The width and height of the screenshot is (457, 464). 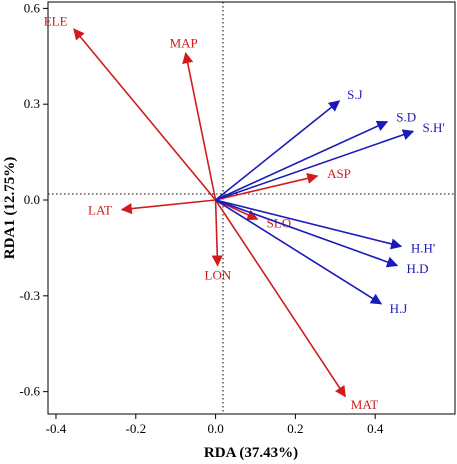 What do you see at coordinates (56, 428) in the screenshot?
I see `x-tick-label: -0.4` at bounding box center [56, 428].